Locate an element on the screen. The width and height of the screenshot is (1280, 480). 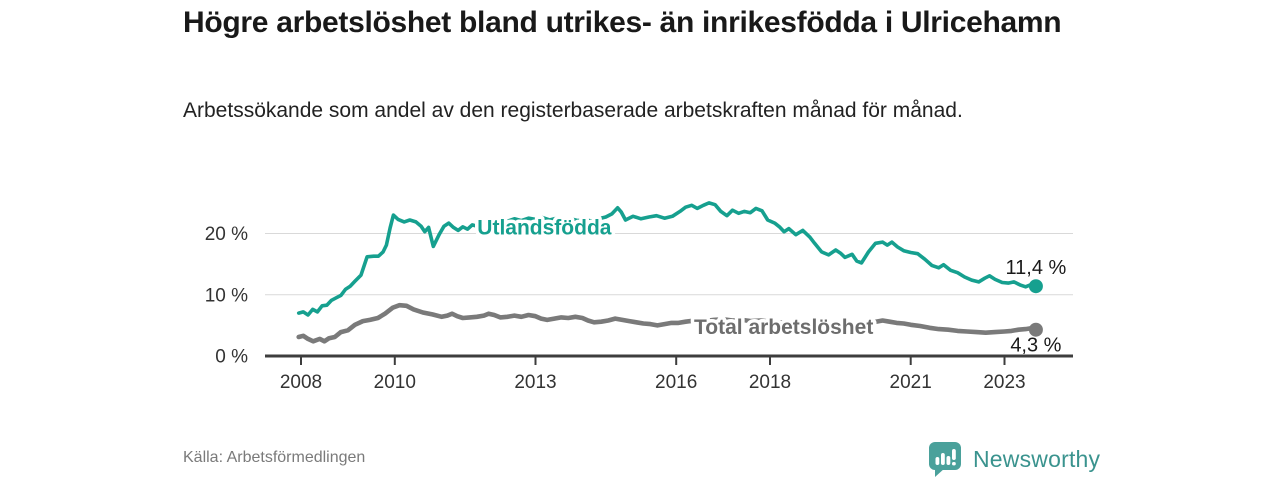
x-tick-label: 2021 is located at coordinates (911, 382).